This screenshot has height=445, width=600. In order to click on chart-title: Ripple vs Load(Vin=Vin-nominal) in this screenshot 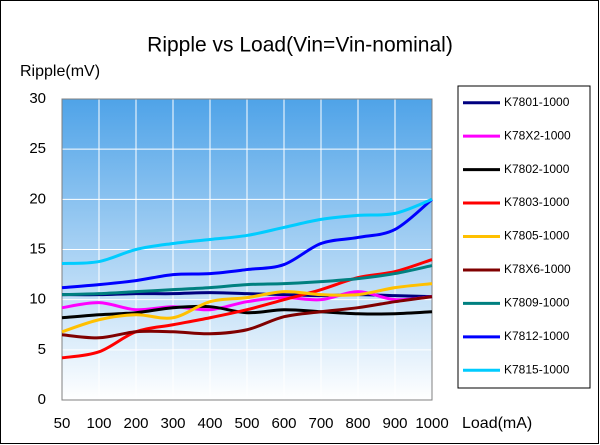, I will do `click(300, 45)`.